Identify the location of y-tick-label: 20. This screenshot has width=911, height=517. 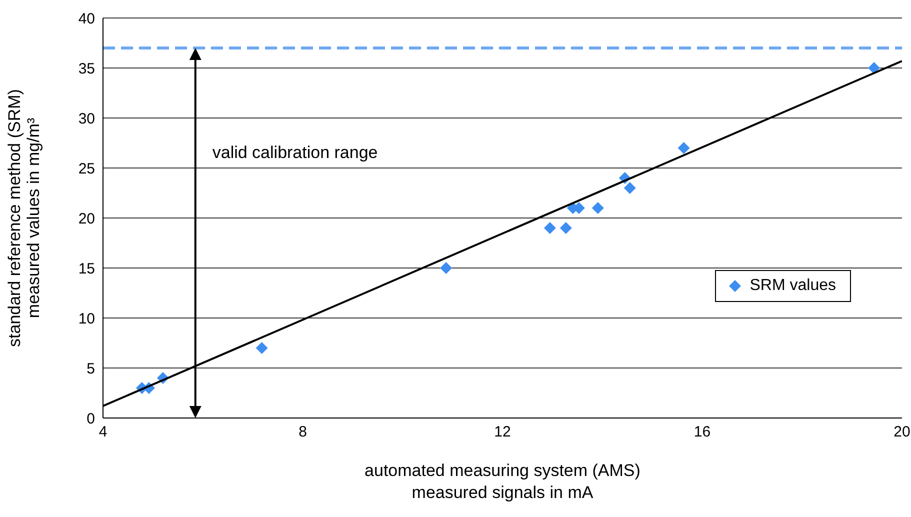
(86, 219).